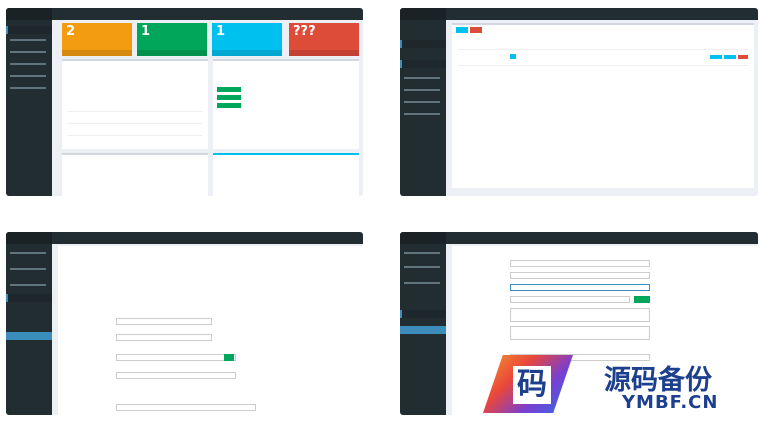  Describe the element at coordinates (580, 263) in the screenshot. I see `select` at that location.